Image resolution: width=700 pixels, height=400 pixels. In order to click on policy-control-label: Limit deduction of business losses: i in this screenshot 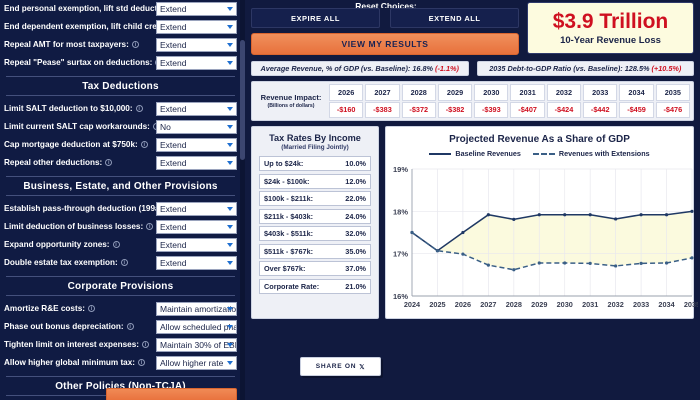, I will do `click(80, 226)`.